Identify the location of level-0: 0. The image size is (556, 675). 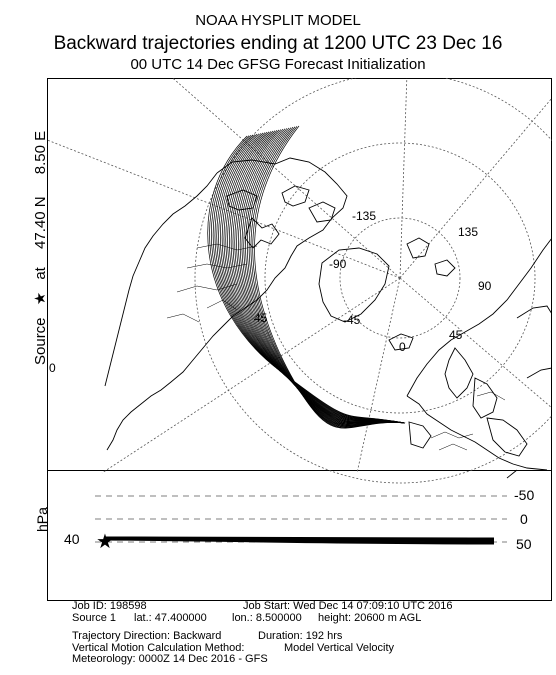
(524, 519).